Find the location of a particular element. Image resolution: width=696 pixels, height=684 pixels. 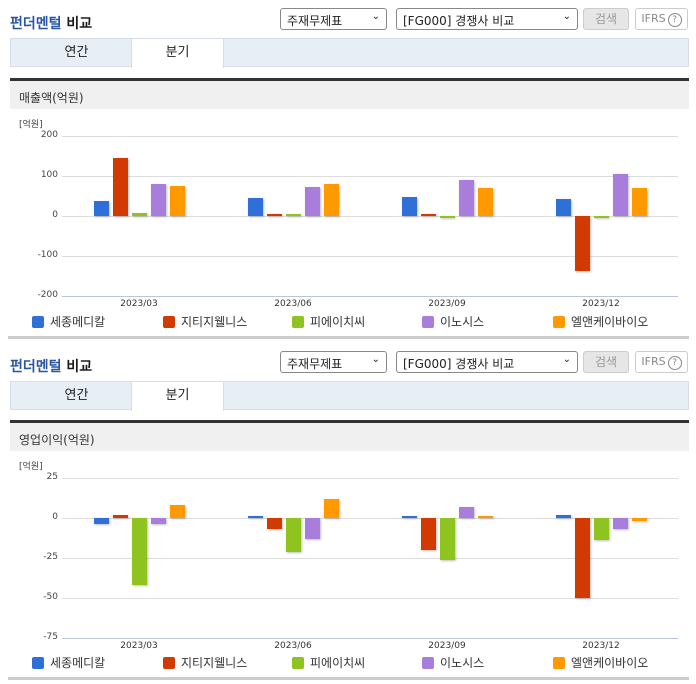

y-tick-label: 100 is located at coordinates (49, 175).